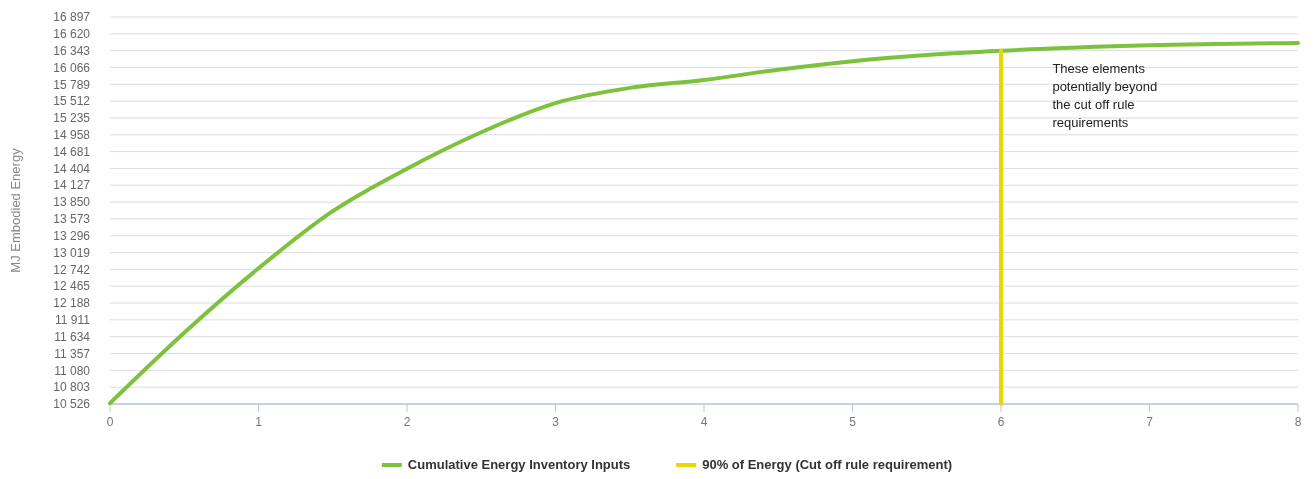 The image size is (1316, 479). What do you see at coordinates (1001, 422) in the screenshot?
I see `x-tick-label: 6` at bounding box center [1001, 422].